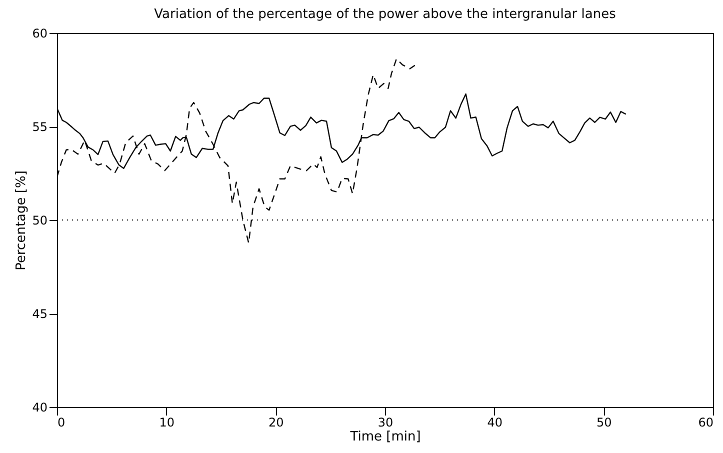  Describe the element at coordinates (706, 423) in the screenshot. I see `x-tick-label: 60` at that location.